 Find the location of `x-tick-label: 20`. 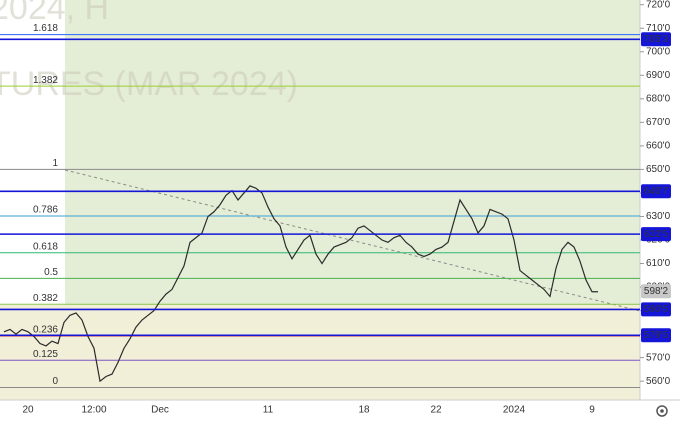

x-tick-label: 20 is located at coordinates (28, 410).